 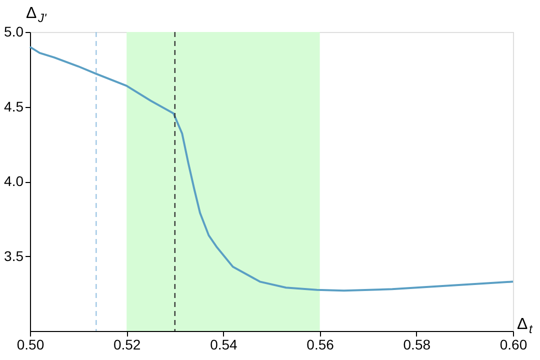 What do you see at coordinates (14, 32) in the screenshot?
I see `y-tick-label: 5.0` at bounding box center [14, 32].